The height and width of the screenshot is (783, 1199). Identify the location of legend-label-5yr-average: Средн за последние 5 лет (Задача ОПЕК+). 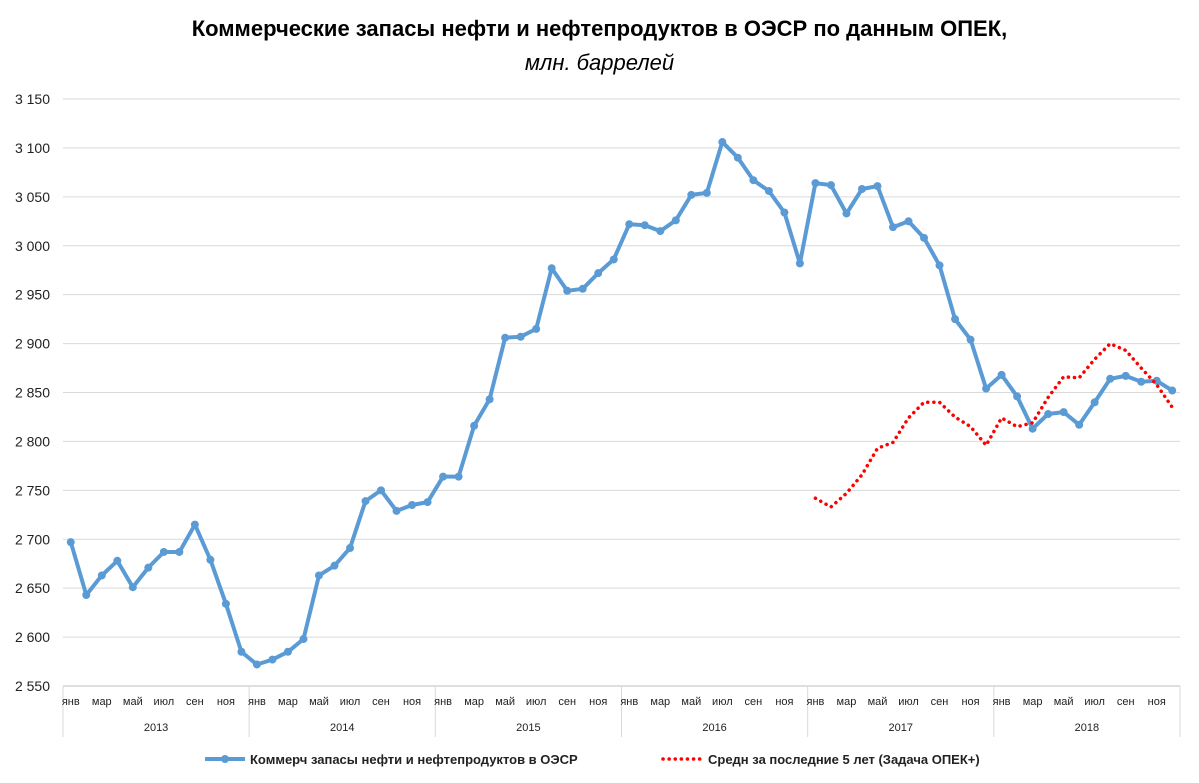
(844, 759).